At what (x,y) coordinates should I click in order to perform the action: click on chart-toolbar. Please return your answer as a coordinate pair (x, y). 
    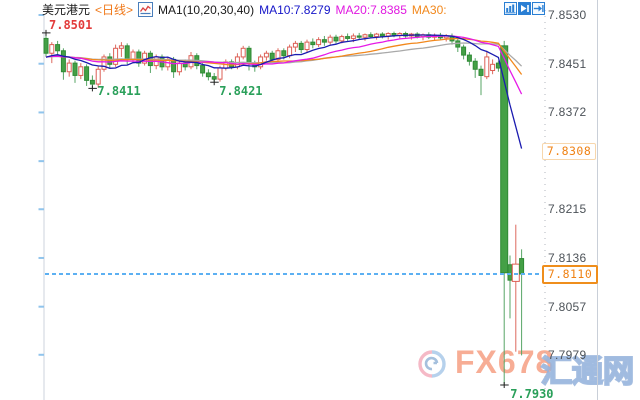
    Looking at the image, I should click on (524, 8).